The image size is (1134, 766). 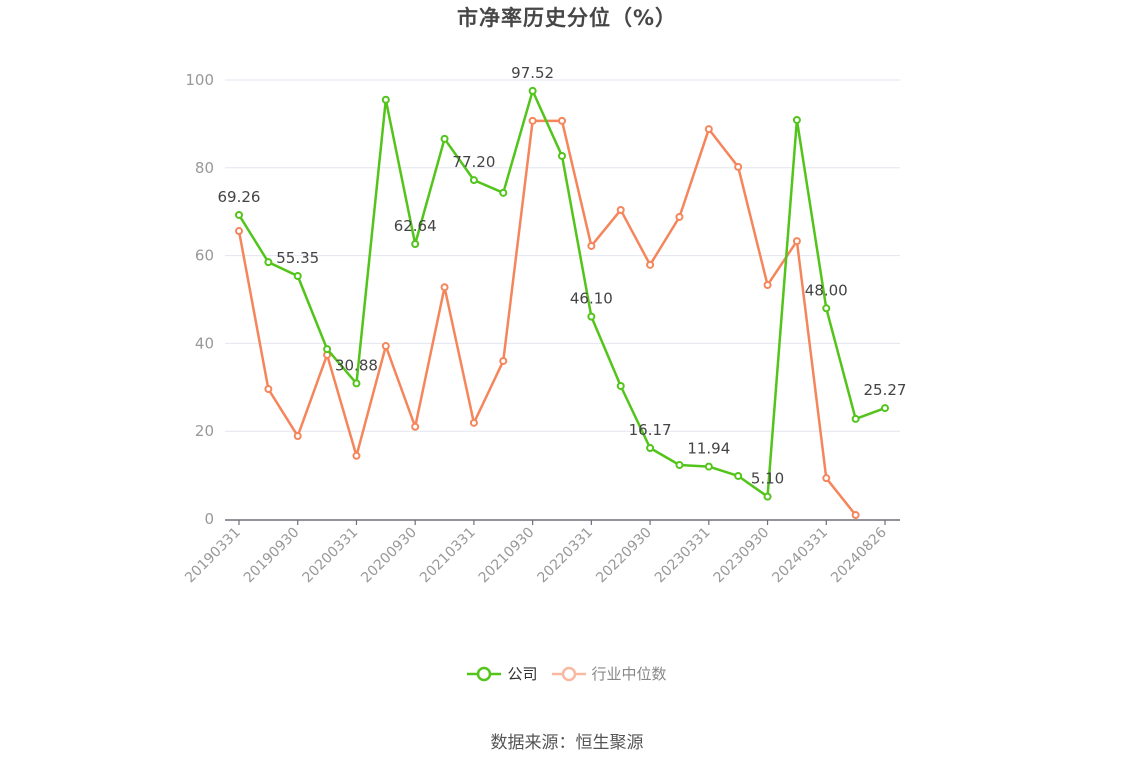 I want to click on legend-item-industry: 行业中位数, so click(x=609, y=673).